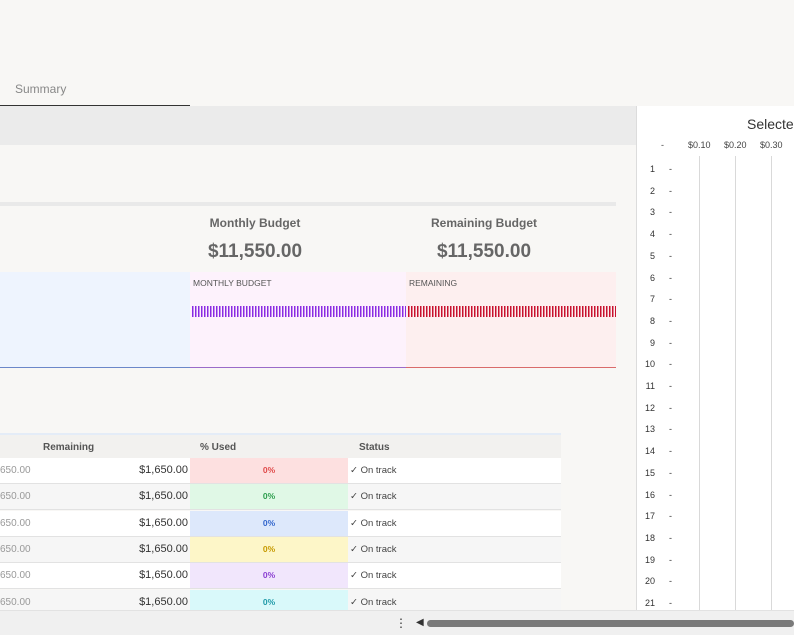 The image size is (794, 635). Describe the element at coordinates (308, 204) in the screenshot. I see `divider` at that location.